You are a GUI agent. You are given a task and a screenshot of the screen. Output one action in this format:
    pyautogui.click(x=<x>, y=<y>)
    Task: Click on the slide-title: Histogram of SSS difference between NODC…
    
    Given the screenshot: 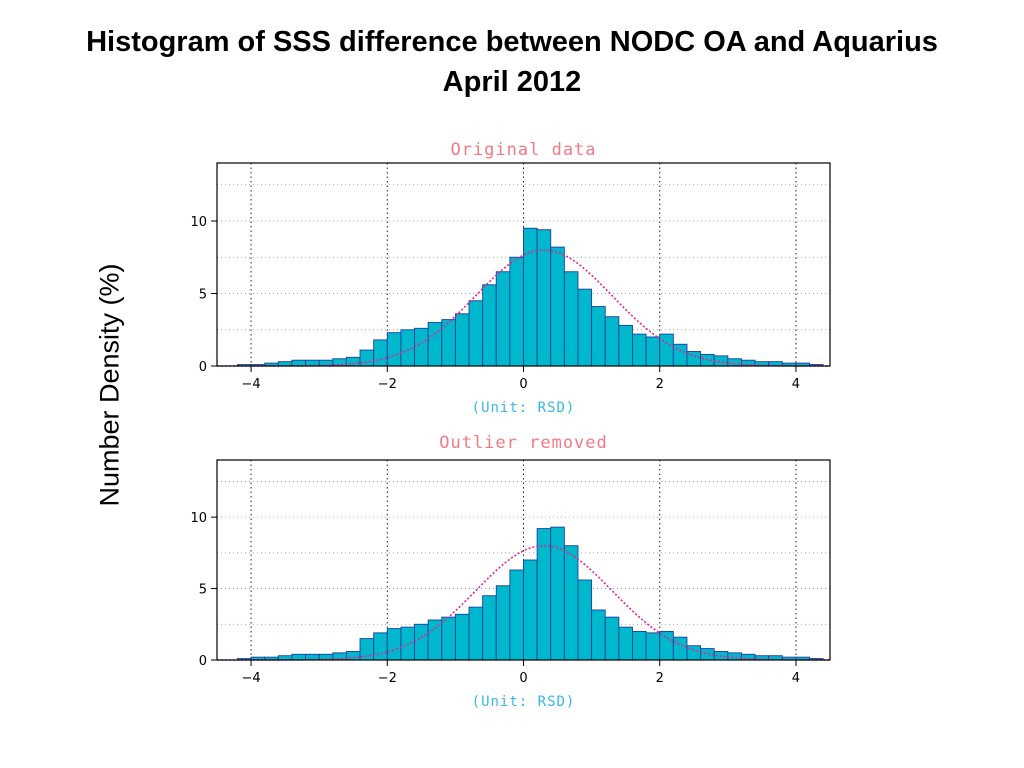 What is the action you would take?
    pyautogui.click(x=512, y=62)
    